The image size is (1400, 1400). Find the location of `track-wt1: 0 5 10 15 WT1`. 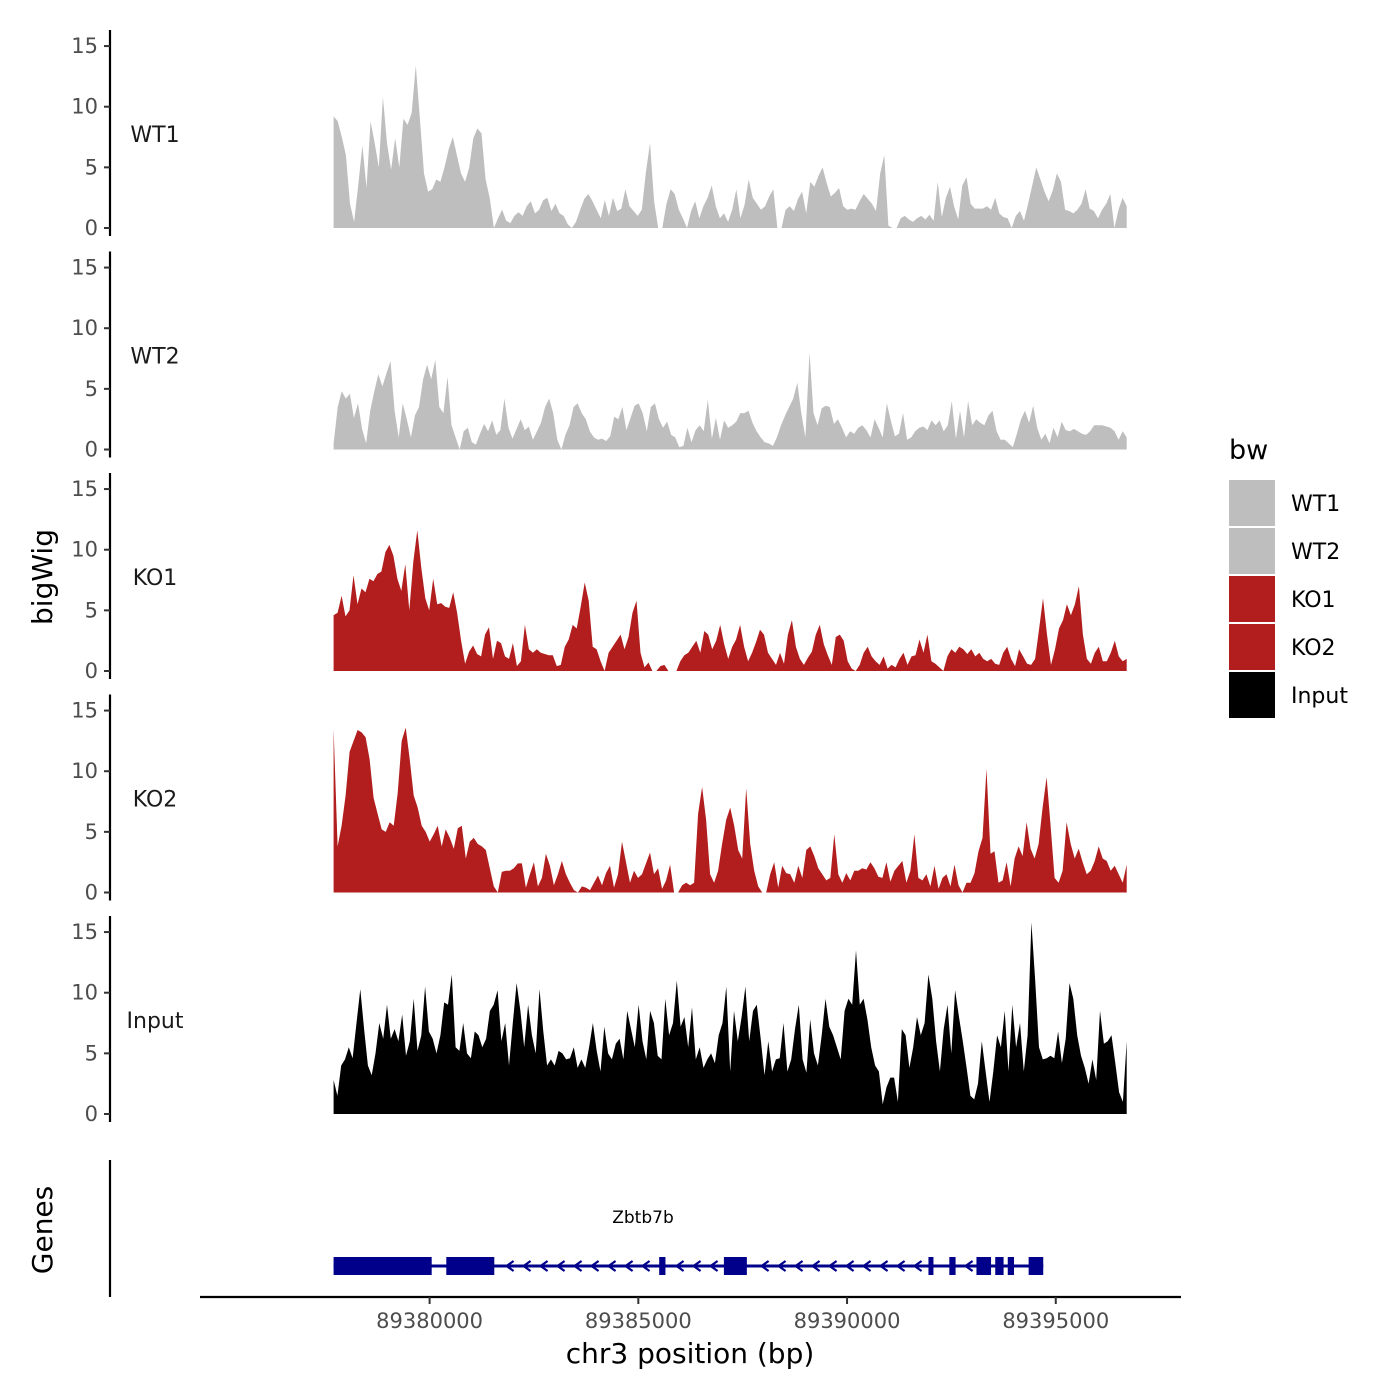

track-wt1: 0 5 10 15 WT1 is located at coordinates (599, 135).